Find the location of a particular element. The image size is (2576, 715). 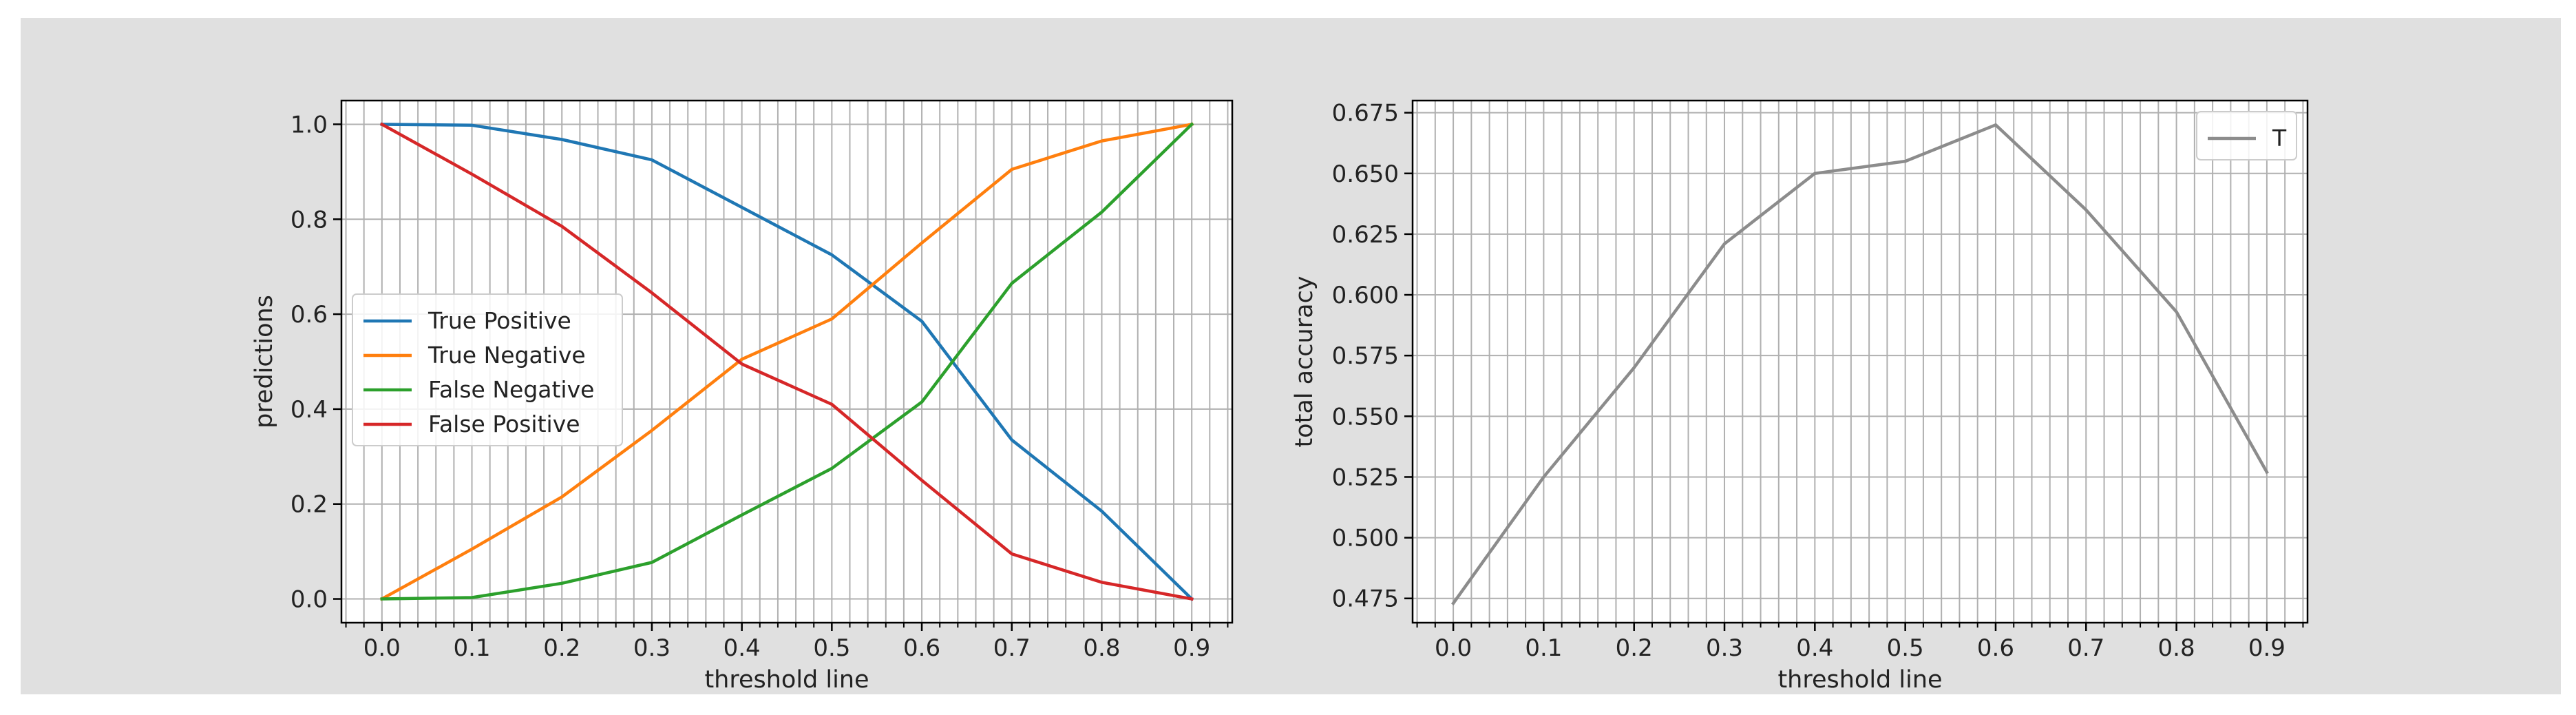

legend-label-1: True Negative is located at coordinates (507, 355).